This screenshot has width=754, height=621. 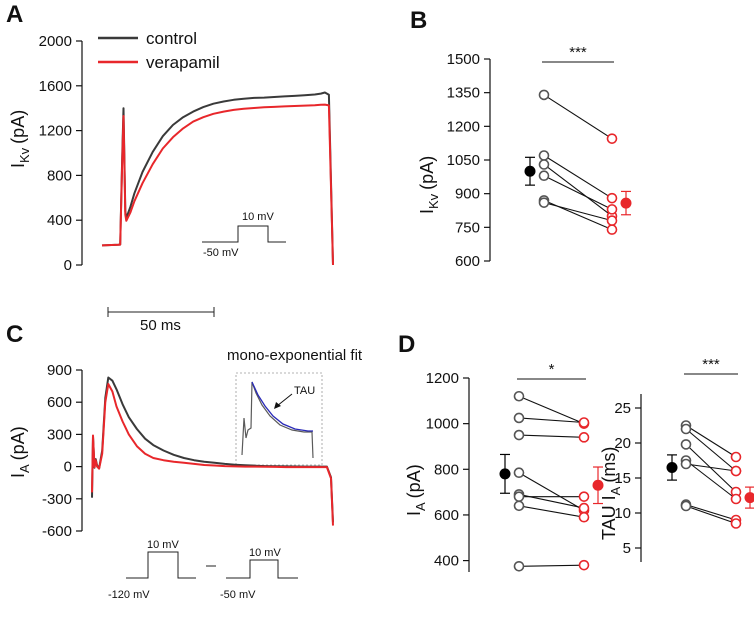 I want to click on panel-label-c: C, so click(x=14, y=334).